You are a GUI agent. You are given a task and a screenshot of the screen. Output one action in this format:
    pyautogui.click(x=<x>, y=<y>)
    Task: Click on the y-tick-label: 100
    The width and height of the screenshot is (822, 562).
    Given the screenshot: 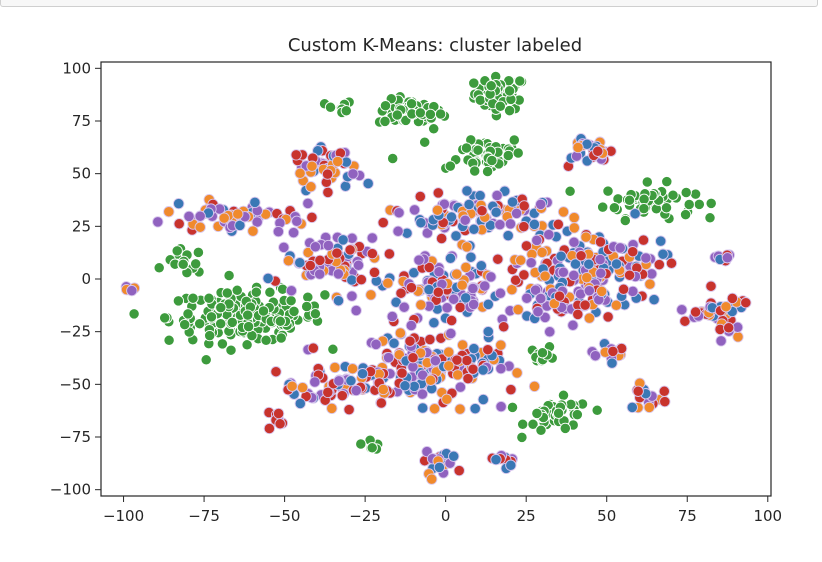 What is the action you would take?
    pyautogui.click(x=76, y=68)
    